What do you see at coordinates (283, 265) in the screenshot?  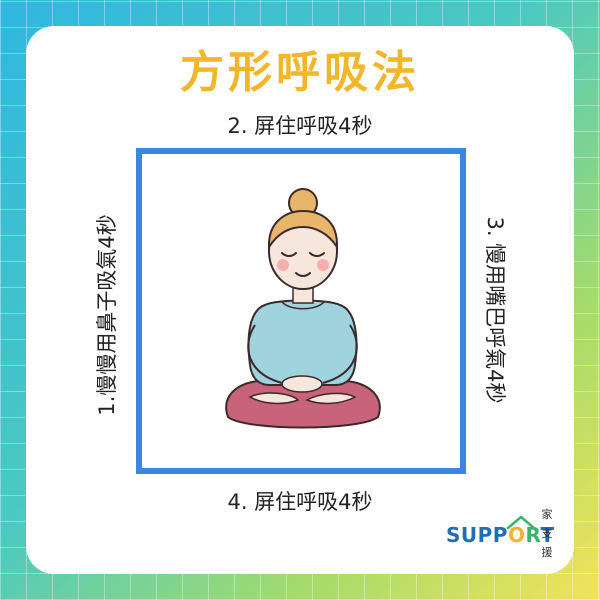 I see `left-cheek` at bounding box center [283, 265].